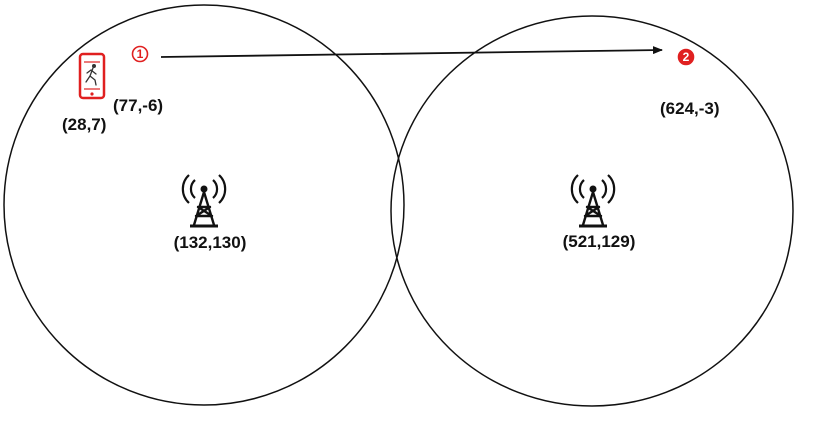  Describe the element at coordinates (210, 242) in the screenshot. I see `cell-1-coord-label: (132,130)` at that location.